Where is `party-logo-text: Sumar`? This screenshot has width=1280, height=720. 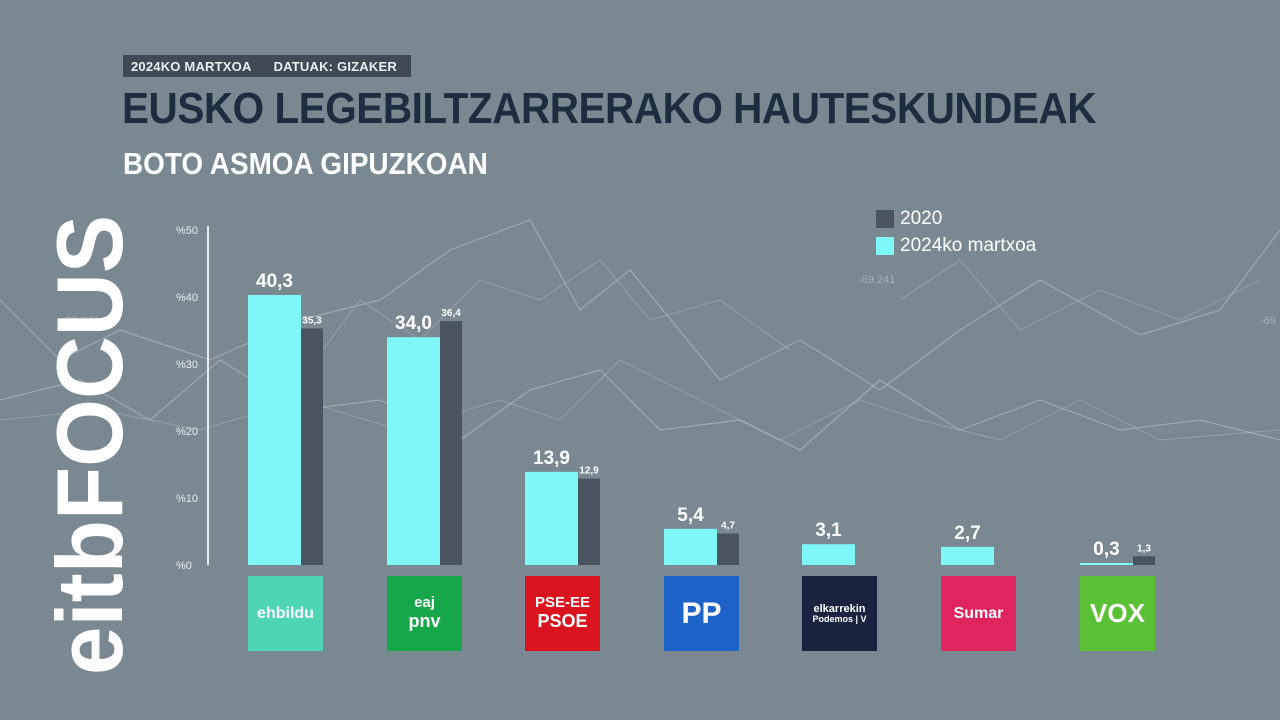 party-logo-text: Sumar is located at coordinates (978, 613).